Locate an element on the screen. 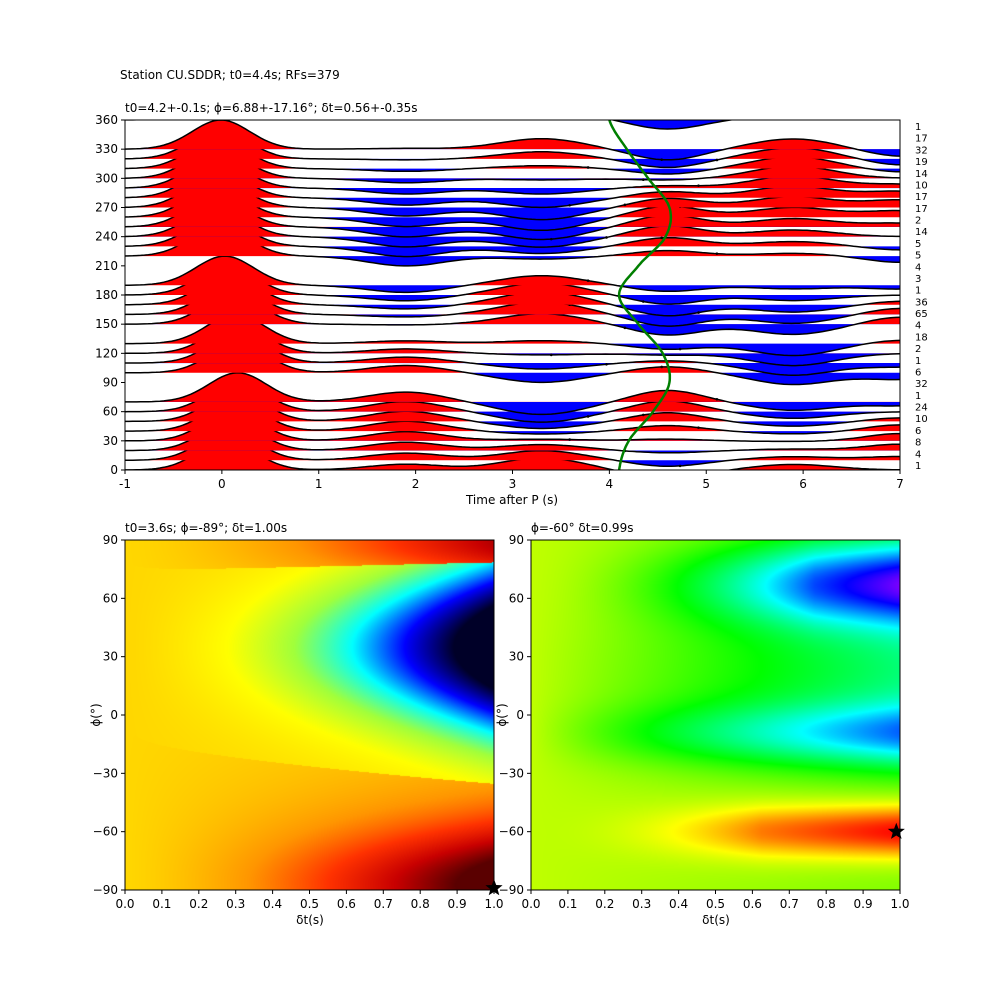 The width and height of the screenshot is (1000, 1000). y-tick-label: 180 is located at coordinates (106, 295).